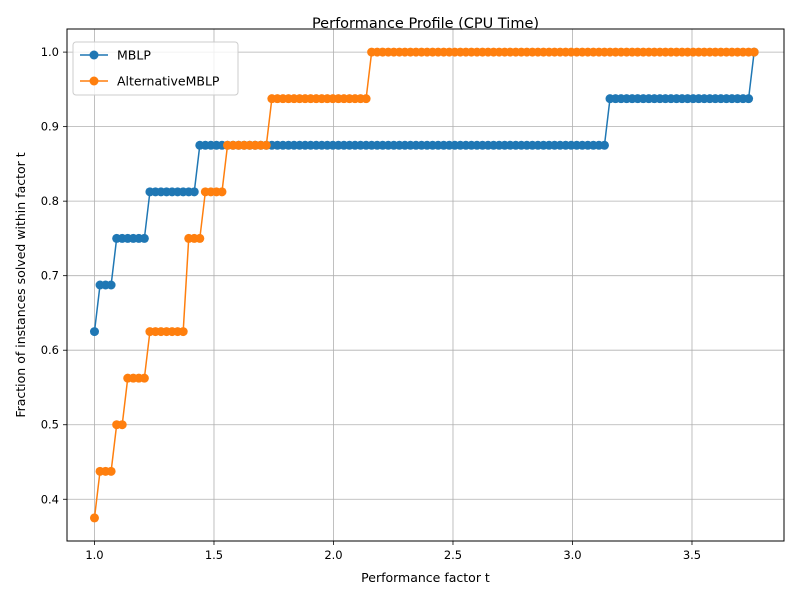 This screenshot has width=800, height=604. What do you see at coordinates (50, 201) in the screenshot?
I see `y-tick-label: 0.8` at bounding box center [50, 201].